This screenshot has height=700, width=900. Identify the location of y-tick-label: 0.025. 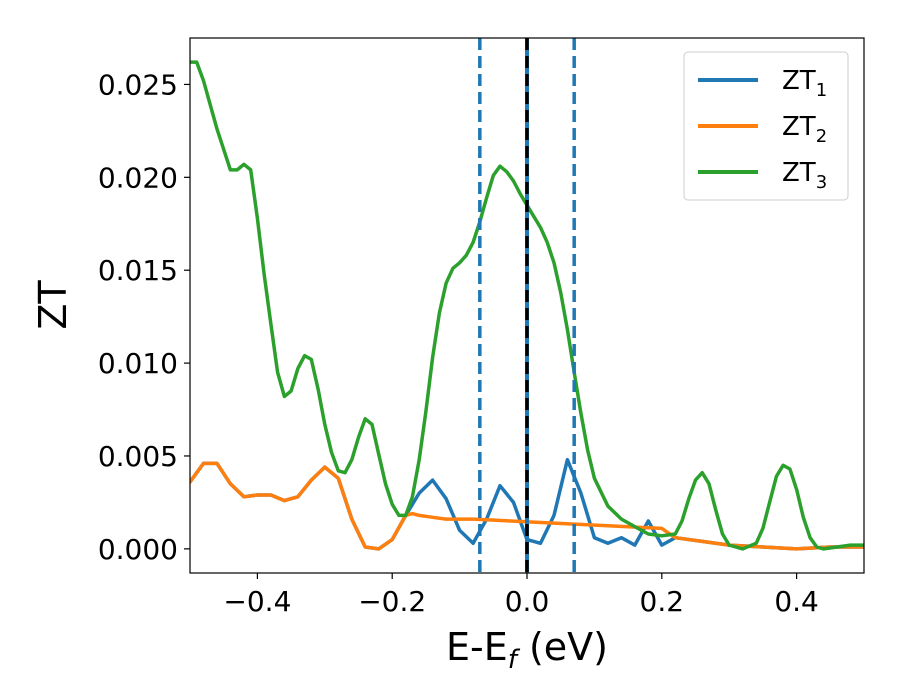
(138, 84).